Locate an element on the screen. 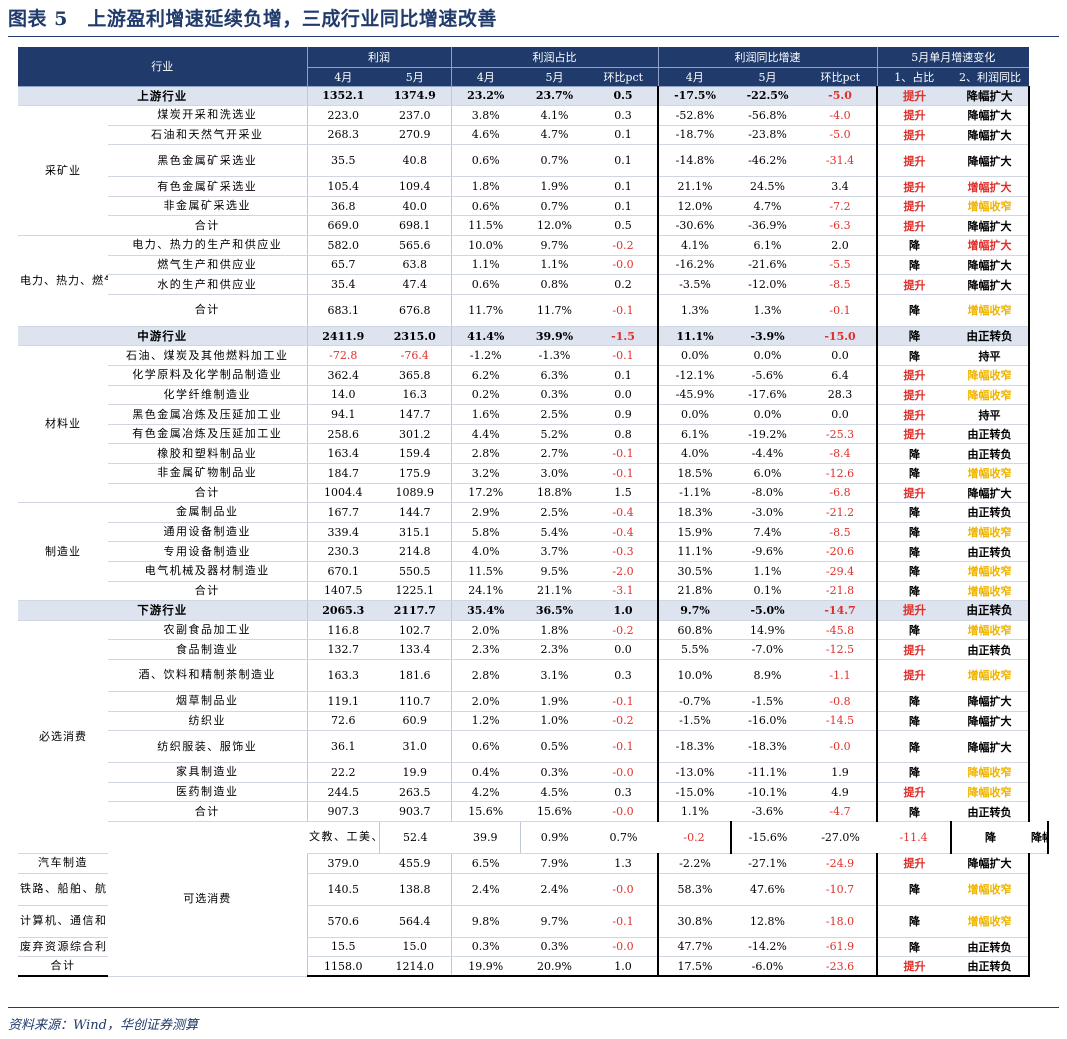 The width and height of the screenshot is (1067, 1039). value-cell: 1.1% is located at coordinates (694, 811).